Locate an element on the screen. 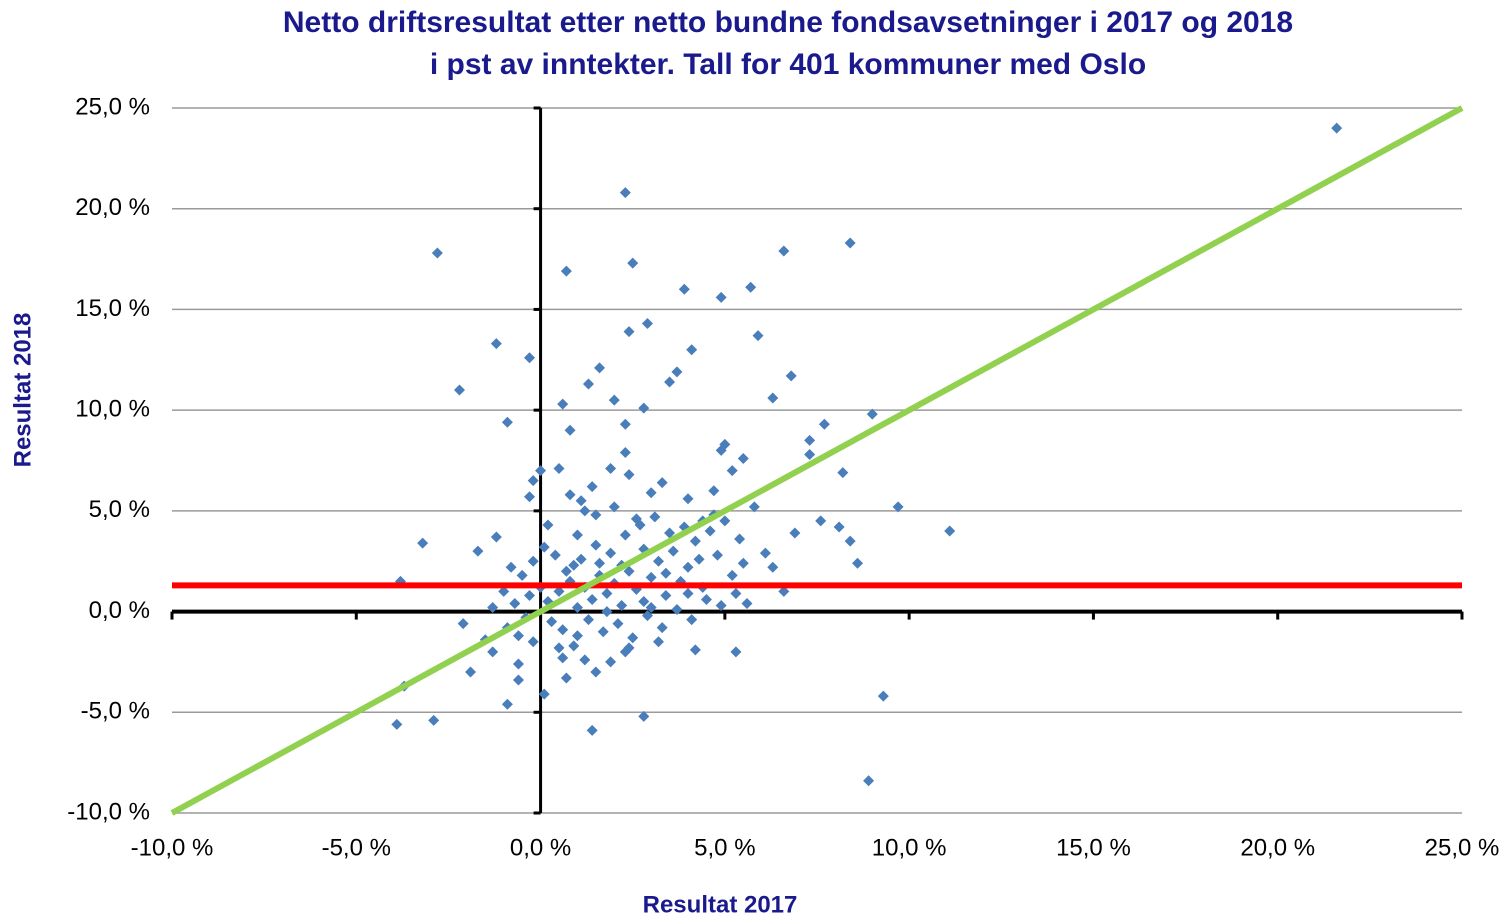 Image resolution: width=1512 pixels, height=919 pixels. x-tick-label: 10,0 % is located at coordinates (909, 847).